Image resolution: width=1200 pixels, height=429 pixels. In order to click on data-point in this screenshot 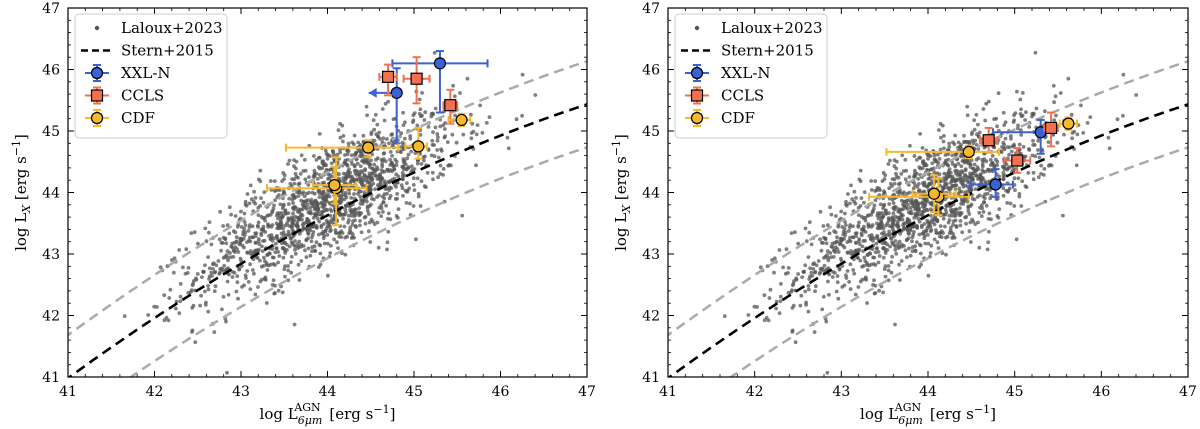, I will do `click(1068, 123)`.